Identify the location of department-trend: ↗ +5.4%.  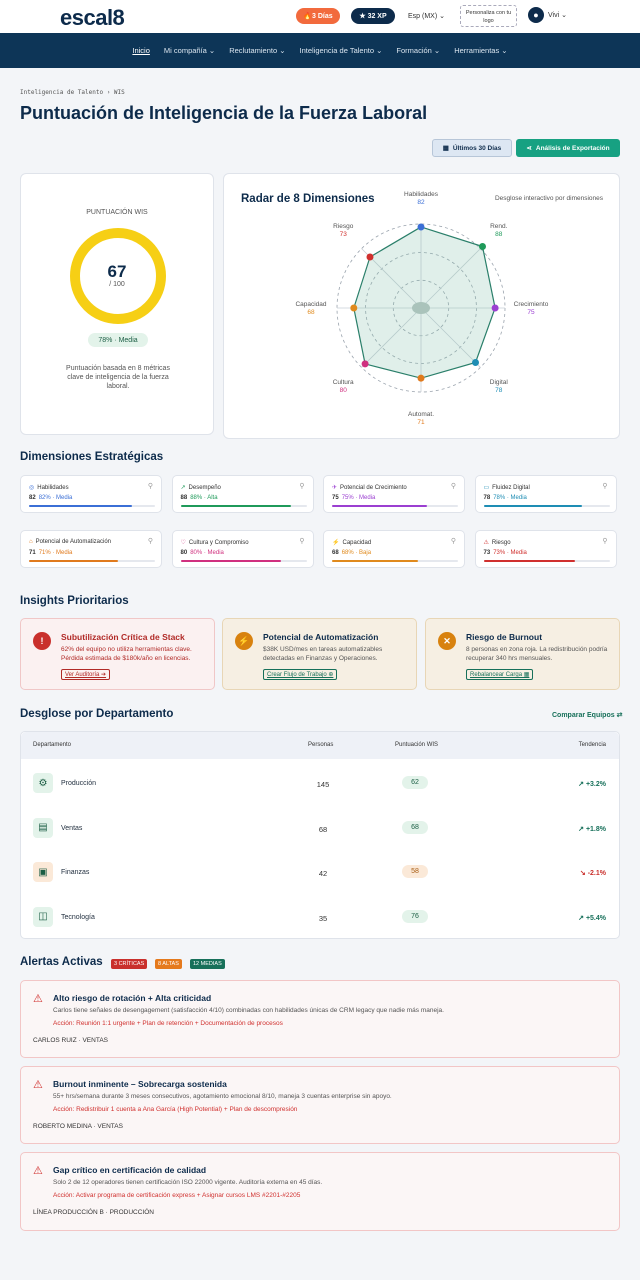
(592, 918).